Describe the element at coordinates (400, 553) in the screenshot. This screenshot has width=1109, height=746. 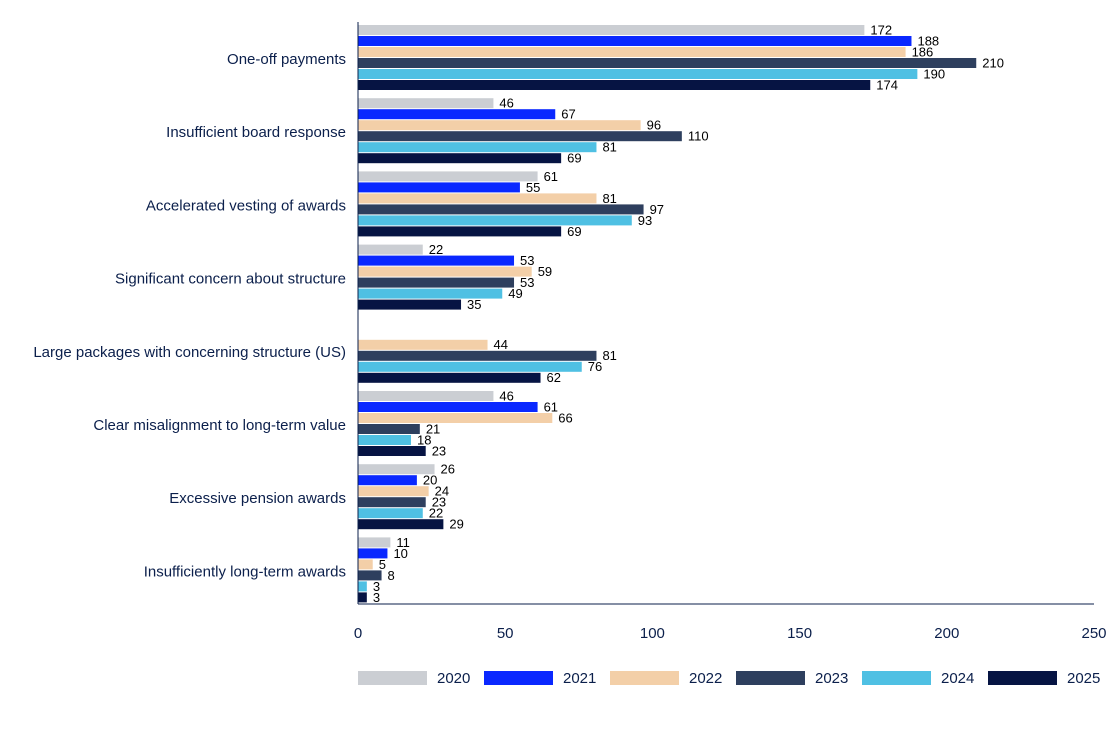
I see `value-label: 10` at that location.